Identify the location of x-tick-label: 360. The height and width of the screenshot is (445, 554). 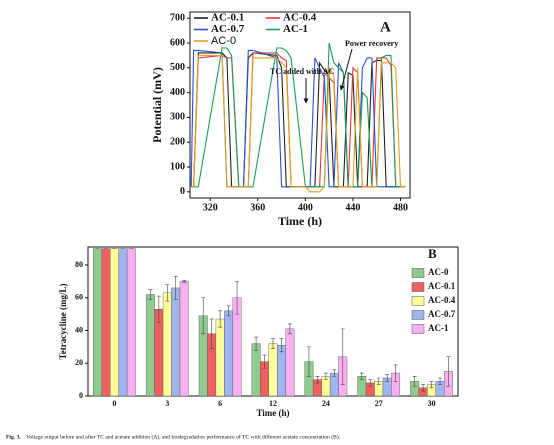
(257, 207).